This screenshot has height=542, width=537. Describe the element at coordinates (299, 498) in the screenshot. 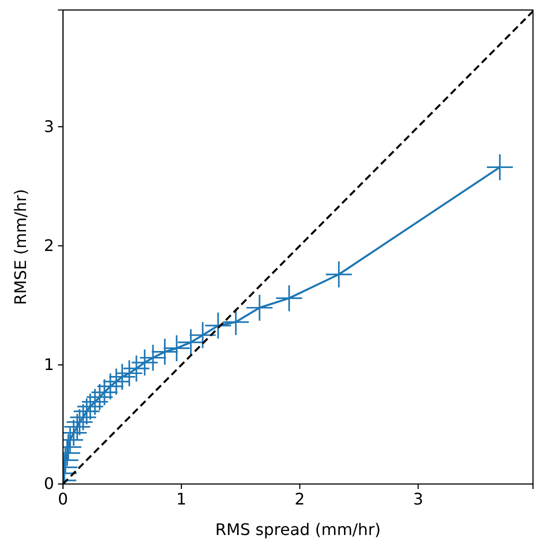

I see `x-tick-label: 2` at that location.